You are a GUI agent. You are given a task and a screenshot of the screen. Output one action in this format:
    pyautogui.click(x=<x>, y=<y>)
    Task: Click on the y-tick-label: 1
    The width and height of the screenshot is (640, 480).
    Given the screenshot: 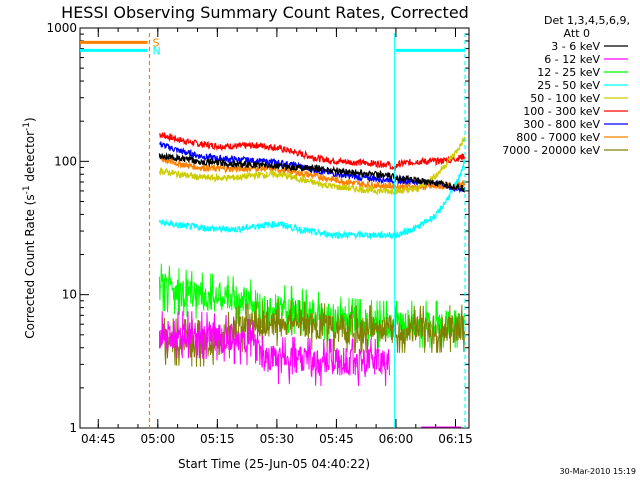 What is the action you would take?
    pyautogui.click(x=73, y=428)
    